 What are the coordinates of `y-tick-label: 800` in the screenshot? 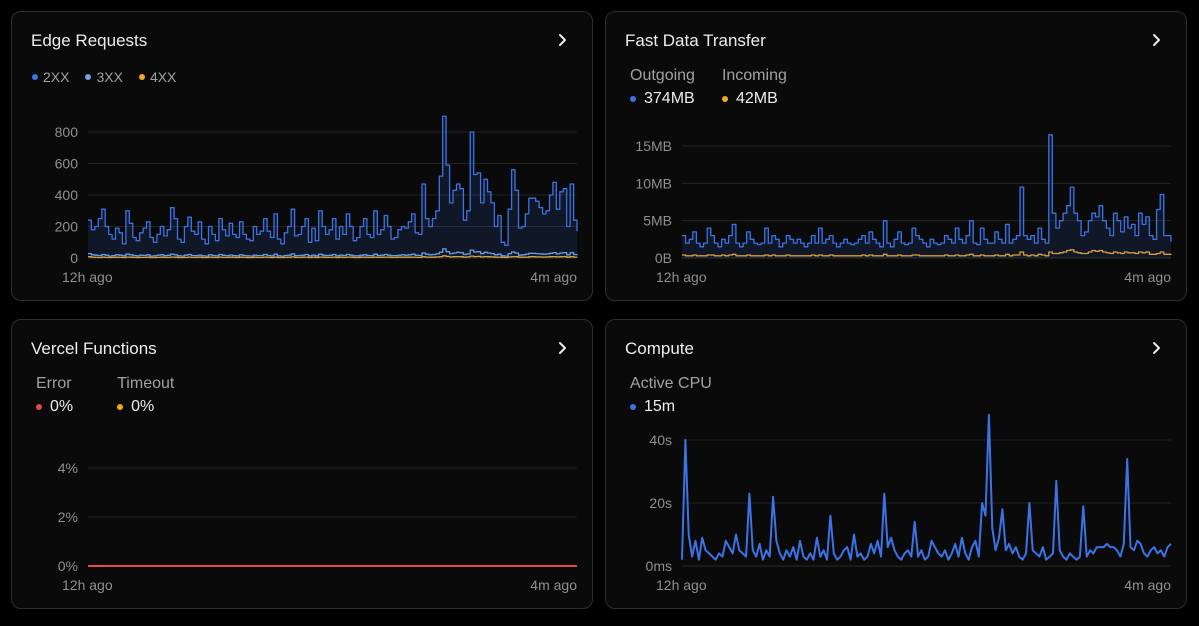 It's located at (67, 132).